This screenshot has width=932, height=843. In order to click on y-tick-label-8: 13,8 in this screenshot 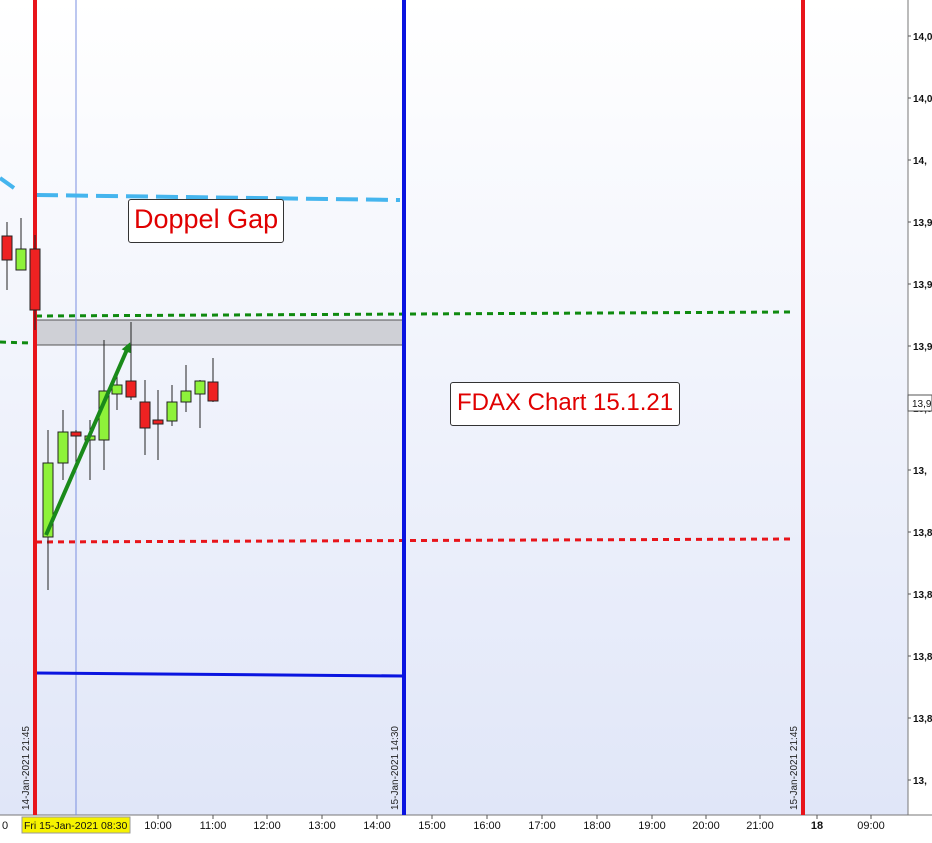, I will do `click(922, 533)`.